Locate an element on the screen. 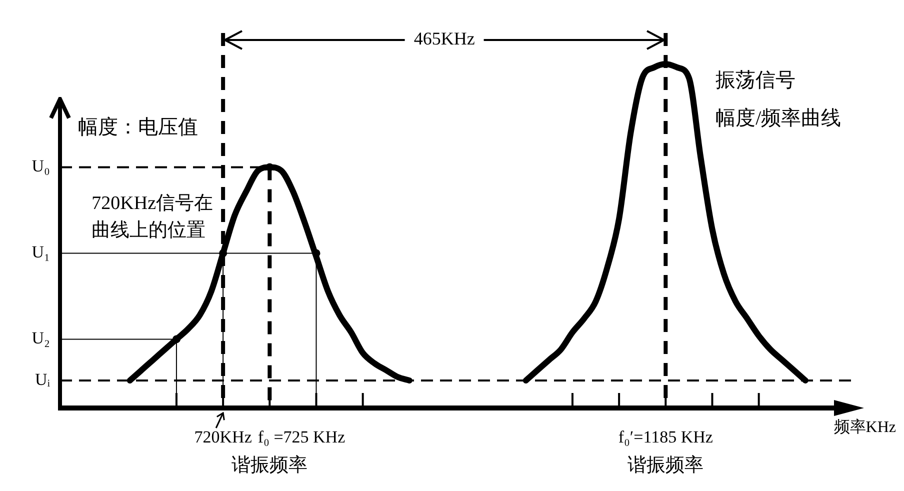 Image resolution: width=904 pixels, height=491 pixels. x-axis-title: 频率KHz is located at coordinates (865, 427).